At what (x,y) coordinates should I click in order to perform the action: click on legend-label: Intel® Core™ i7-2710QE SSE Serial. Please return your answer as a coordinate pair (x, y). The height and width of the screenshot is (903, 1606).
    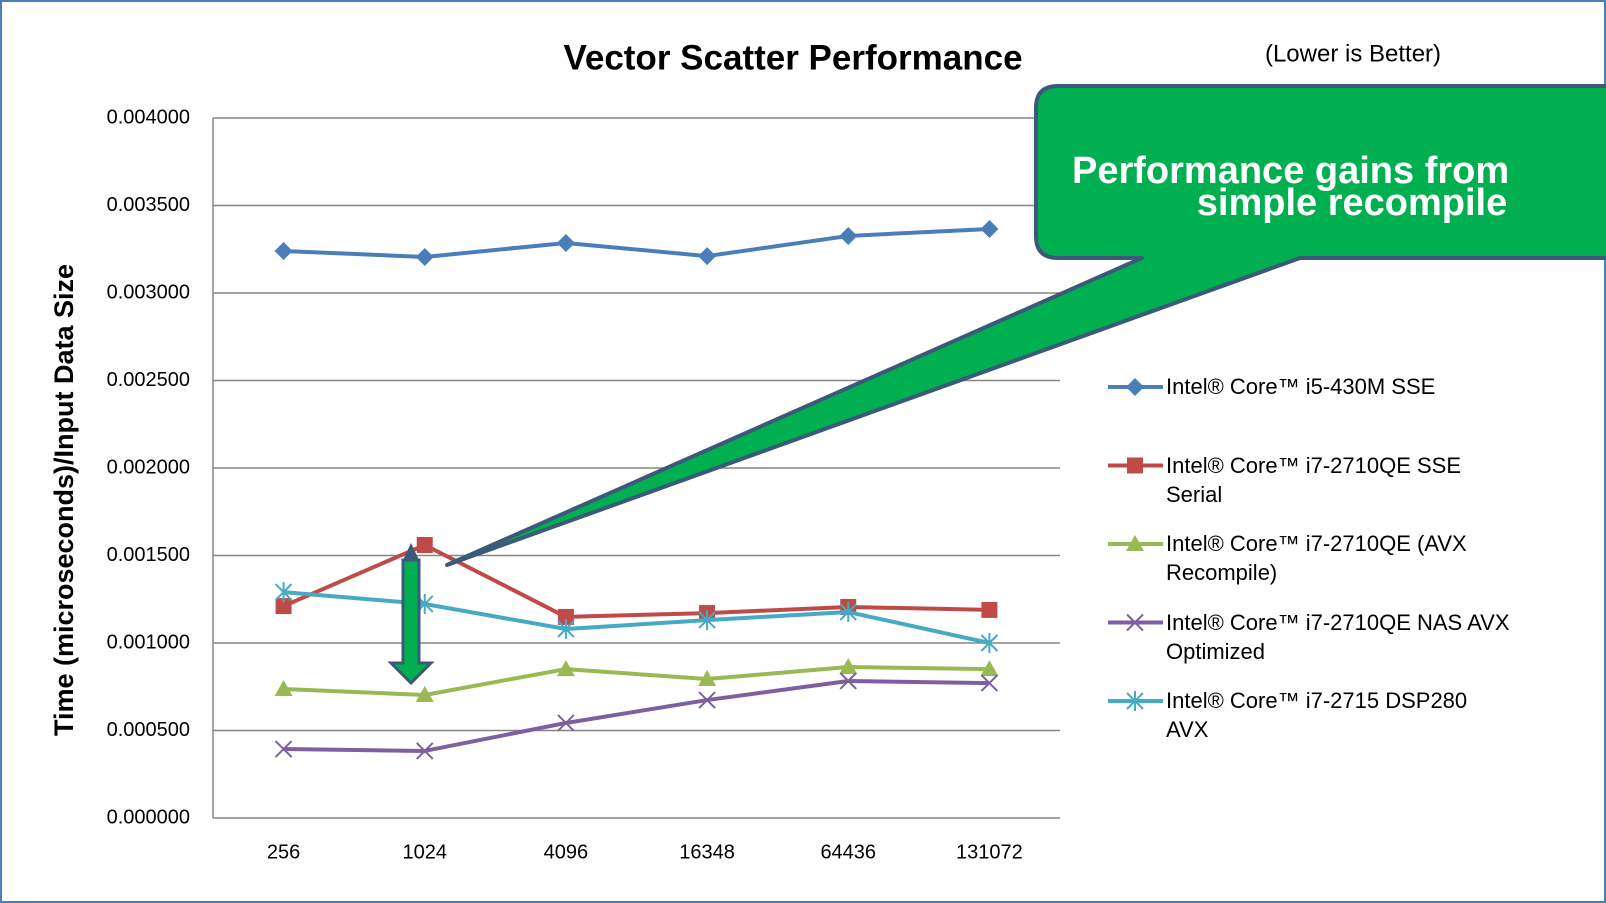
    Looking at the image, I should click on (1314, 479).